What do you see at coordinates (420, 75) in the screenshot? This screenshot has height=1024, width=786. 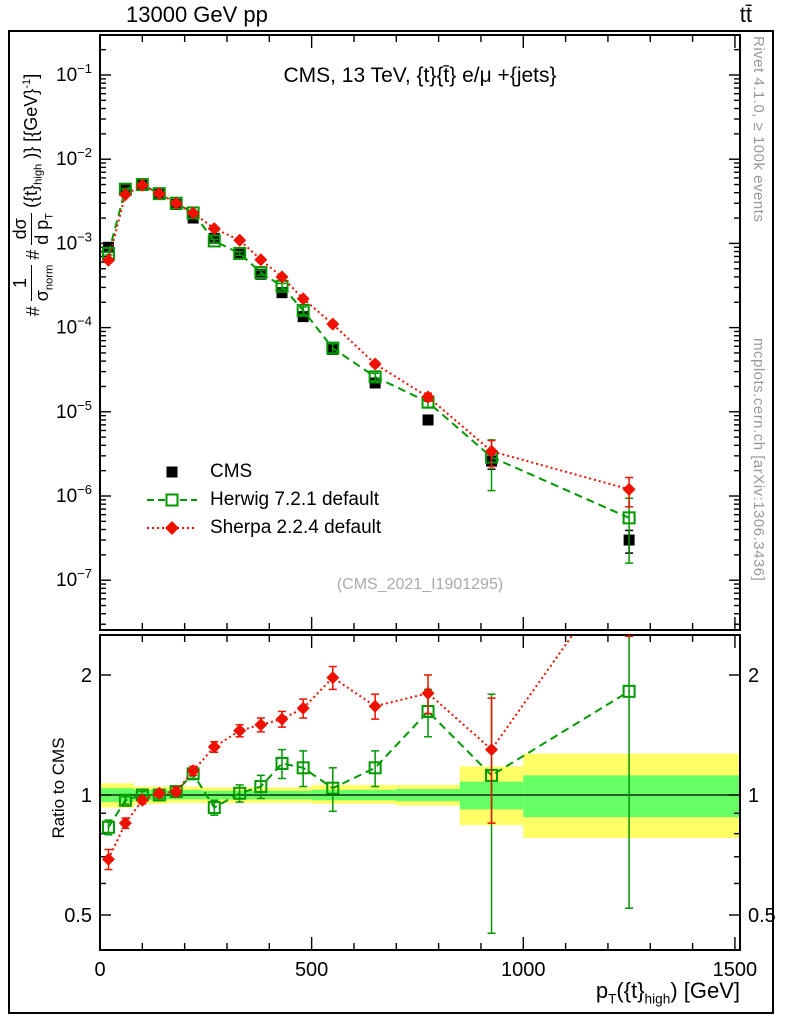 I see `plot-title: CMS, 13 TeV, {t}{t̄} e/μ +{jets}` at bounding box center [420, 75].